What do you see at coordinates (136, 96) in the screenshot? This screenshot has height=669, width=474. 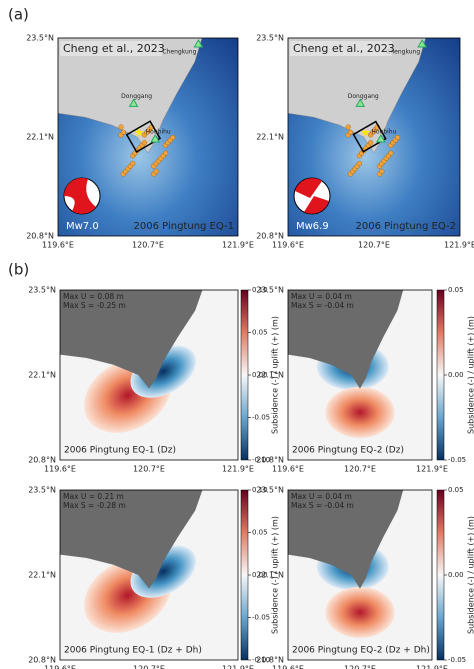 I see `place-label: Donggang` at bounding box center [136, 96].